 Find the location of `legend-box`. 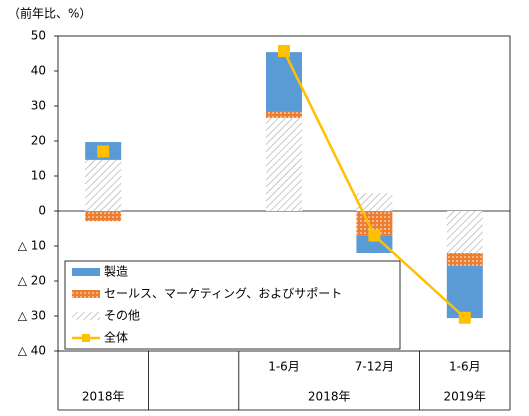

legend-box is located at coordinates (232, 305).